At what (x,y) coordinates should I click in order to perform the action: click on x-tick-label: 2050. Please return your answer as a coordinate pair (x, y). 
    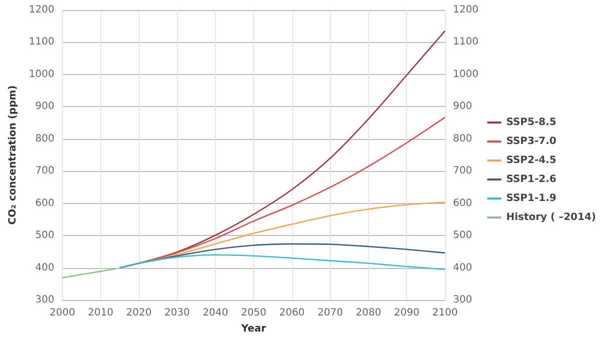
    Looking at the image, I should click on (253, 313).